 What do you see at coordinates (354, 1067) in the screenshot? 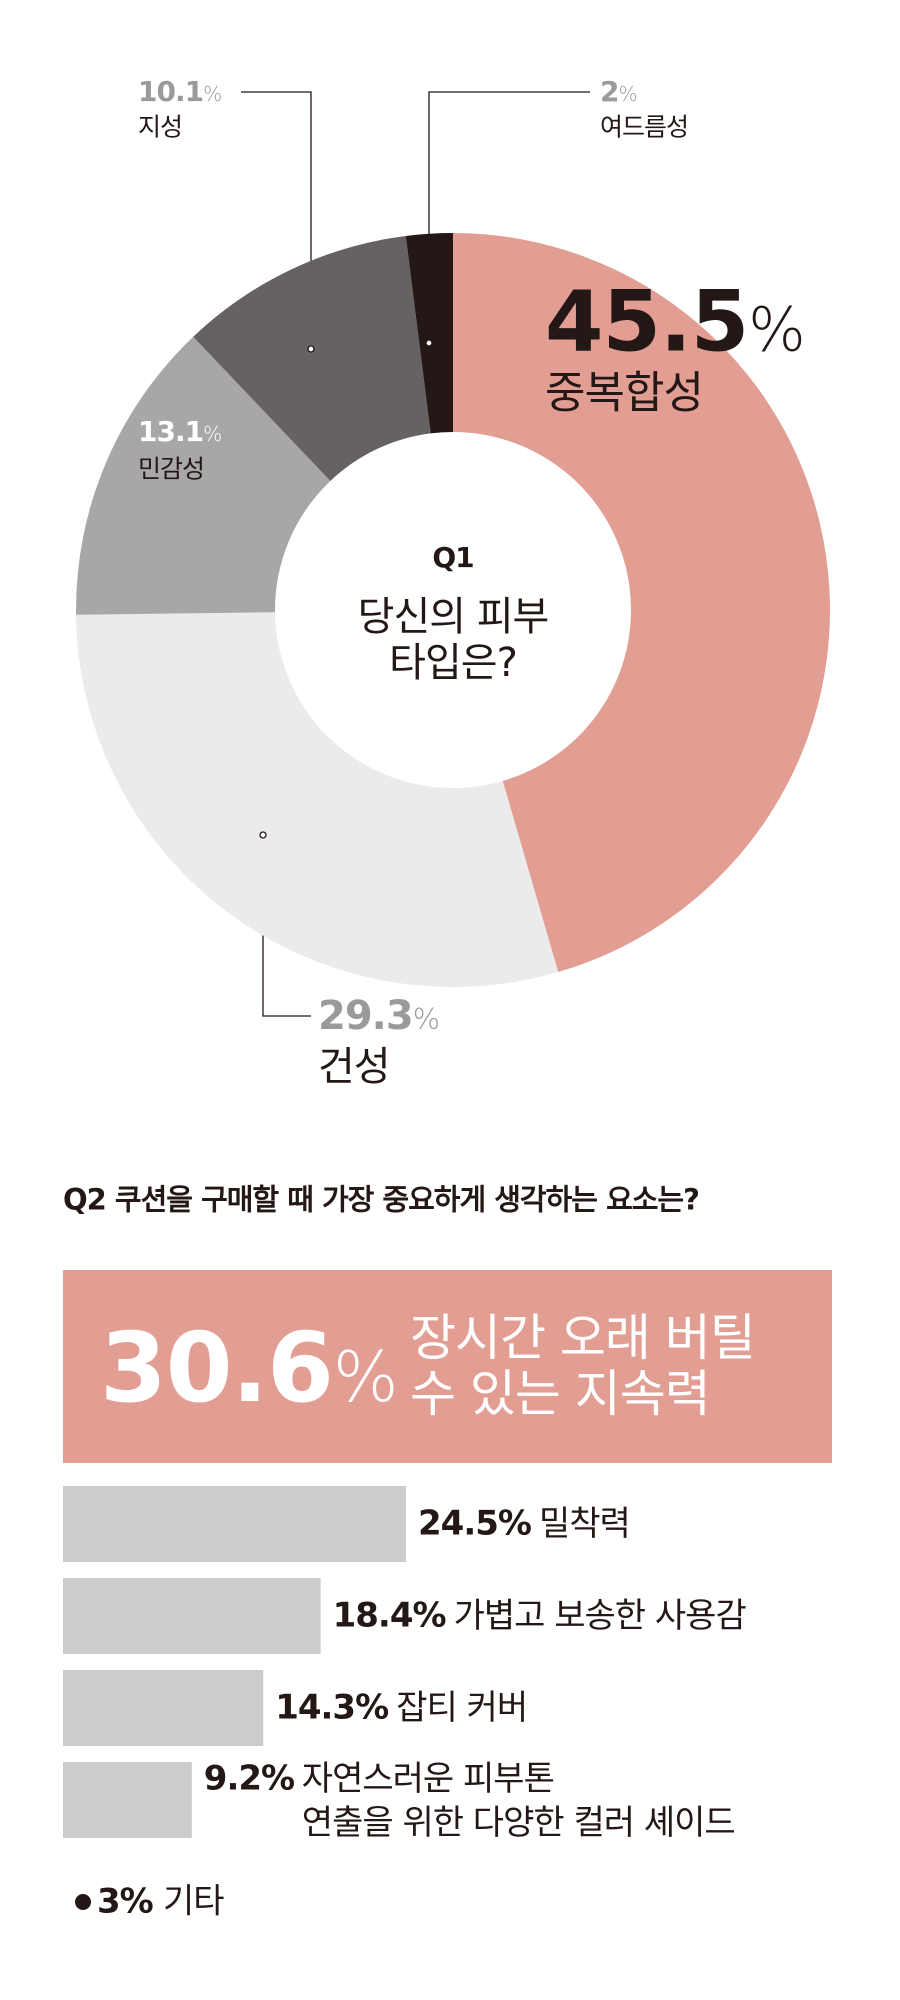
I see `slice-name-label: 건성` at bounding box center [354, 1067].